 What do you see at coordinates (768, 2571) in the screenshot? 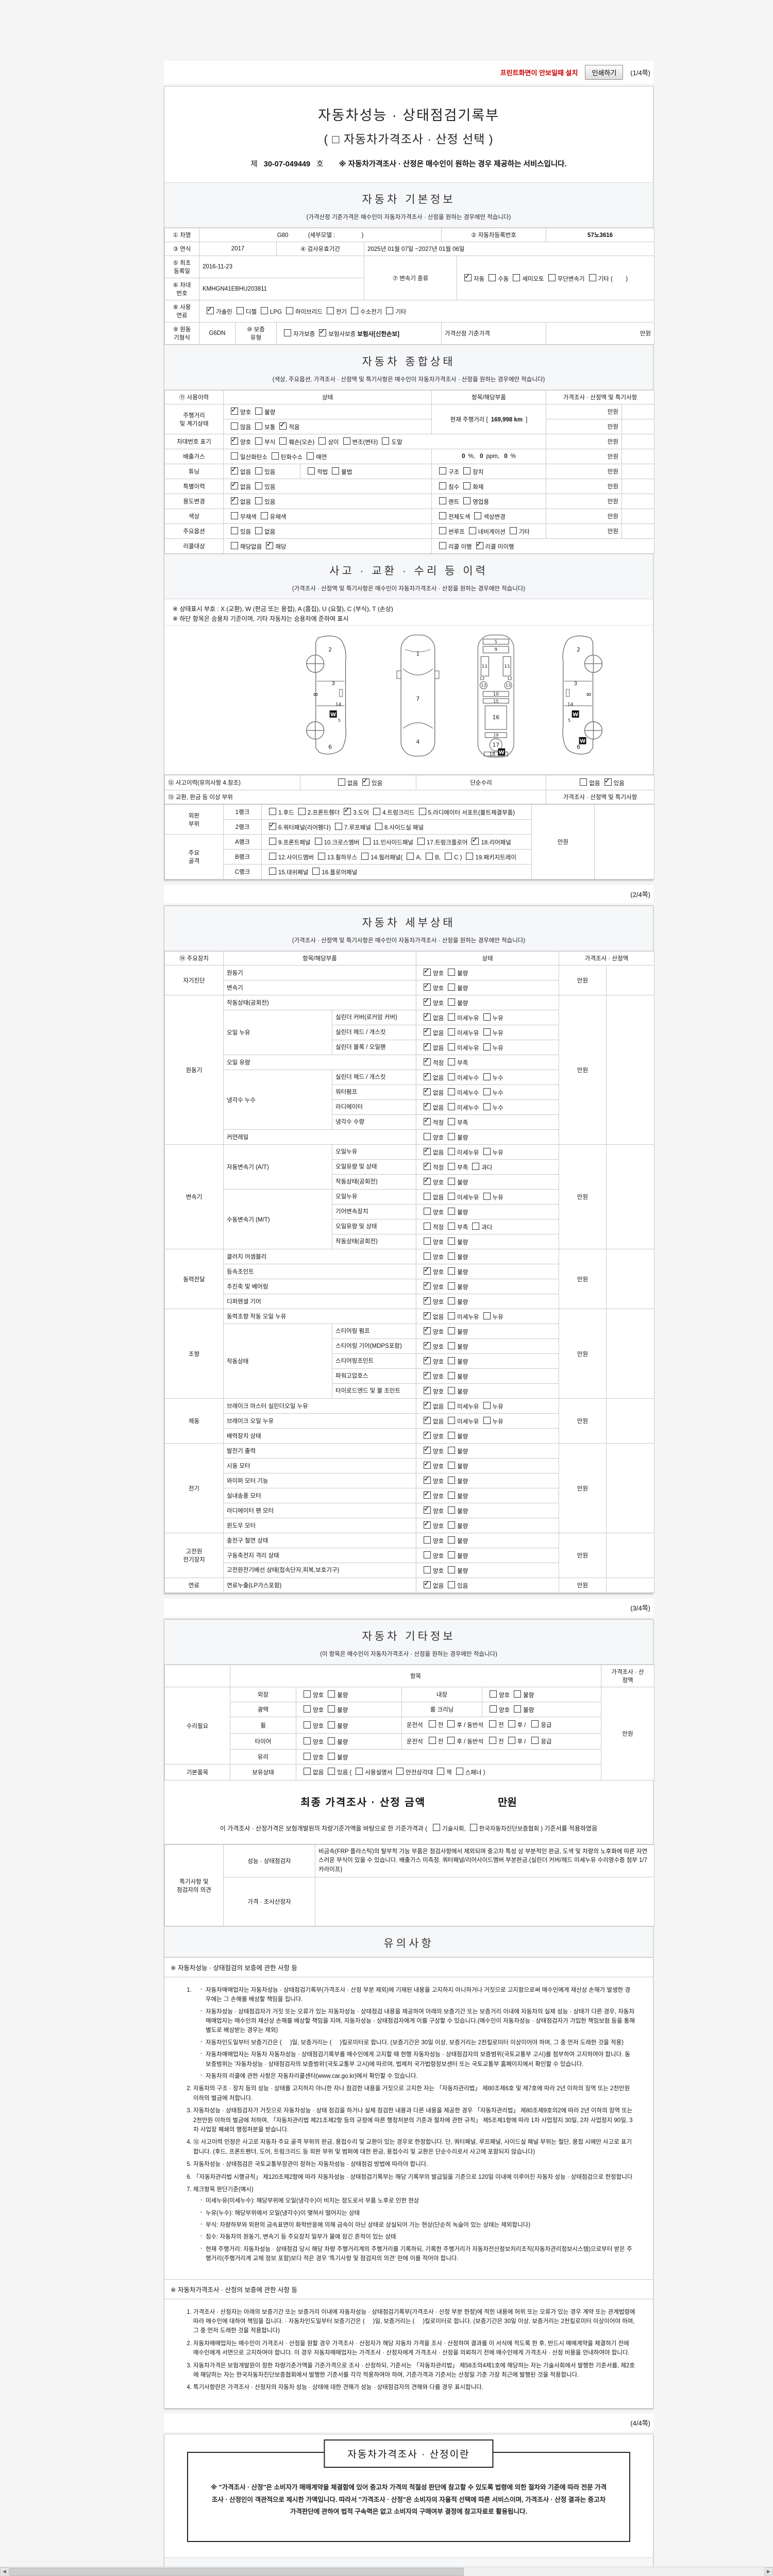
I see `scroll-right-arrow: ▶` at bounding box center [768, 2571].